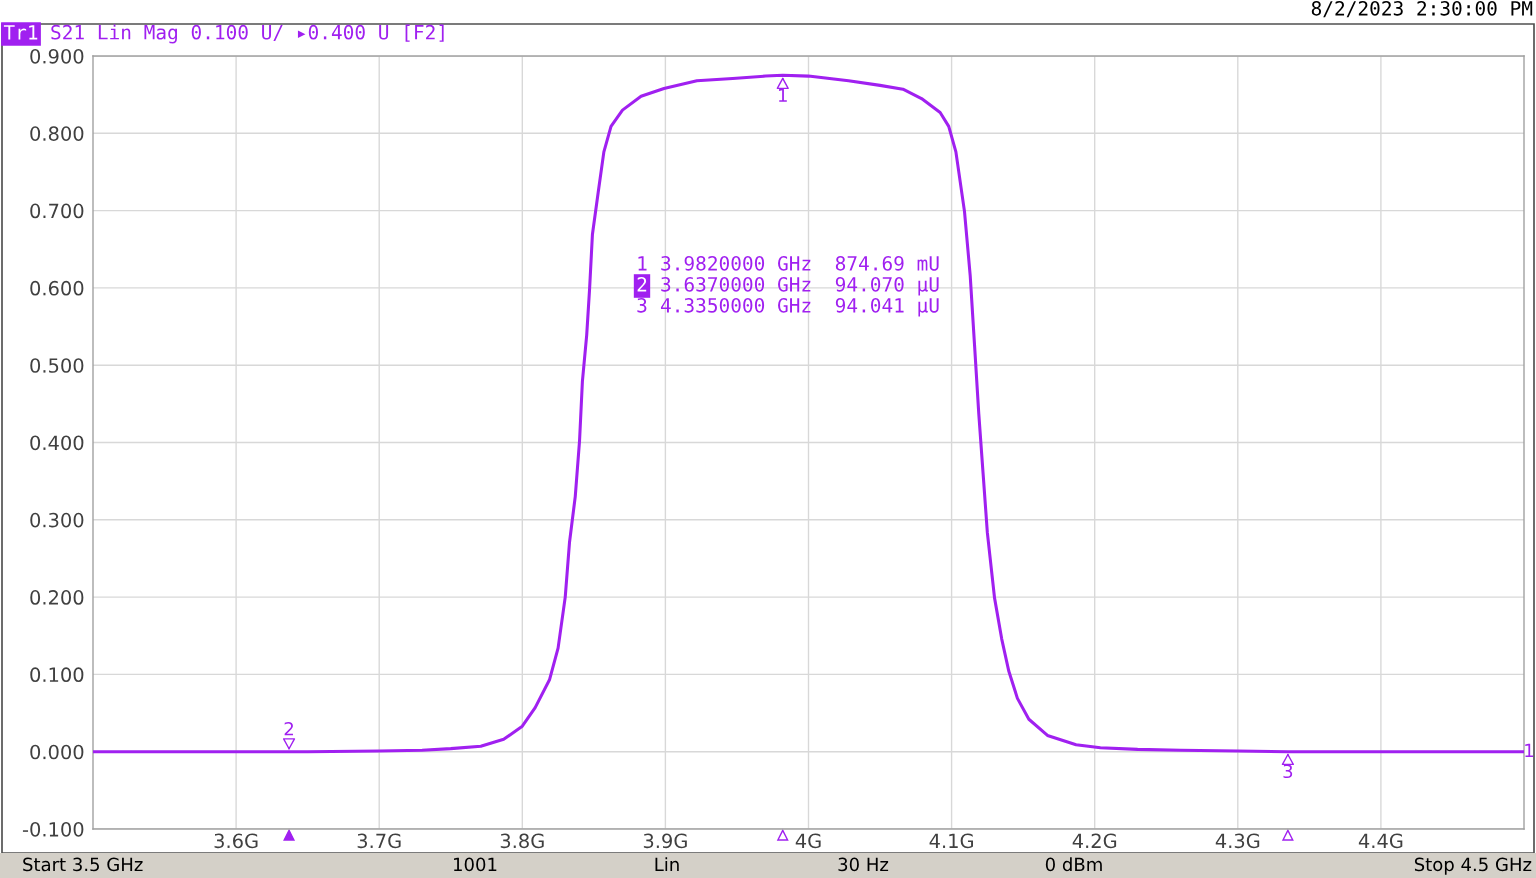 This screenshot has width=1536, height=878. I want to click on x-tick-label: 4.3G, so click(1237, 841).